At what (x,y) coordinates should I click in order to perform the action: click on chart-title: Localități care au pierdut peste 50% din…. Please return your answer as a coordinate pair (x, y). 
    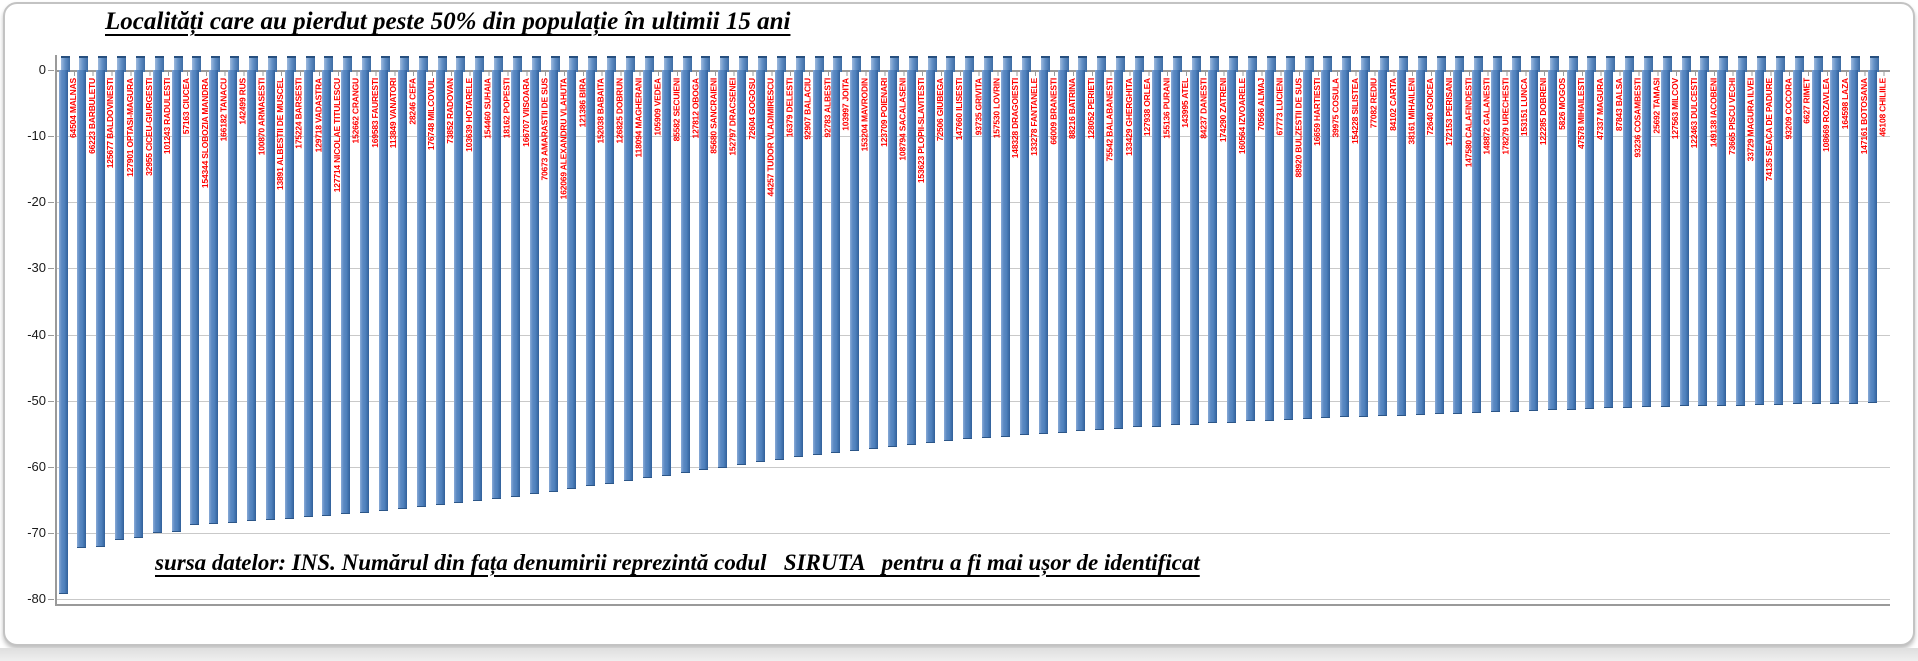
    Looking at the image, I should click on (448, 21).